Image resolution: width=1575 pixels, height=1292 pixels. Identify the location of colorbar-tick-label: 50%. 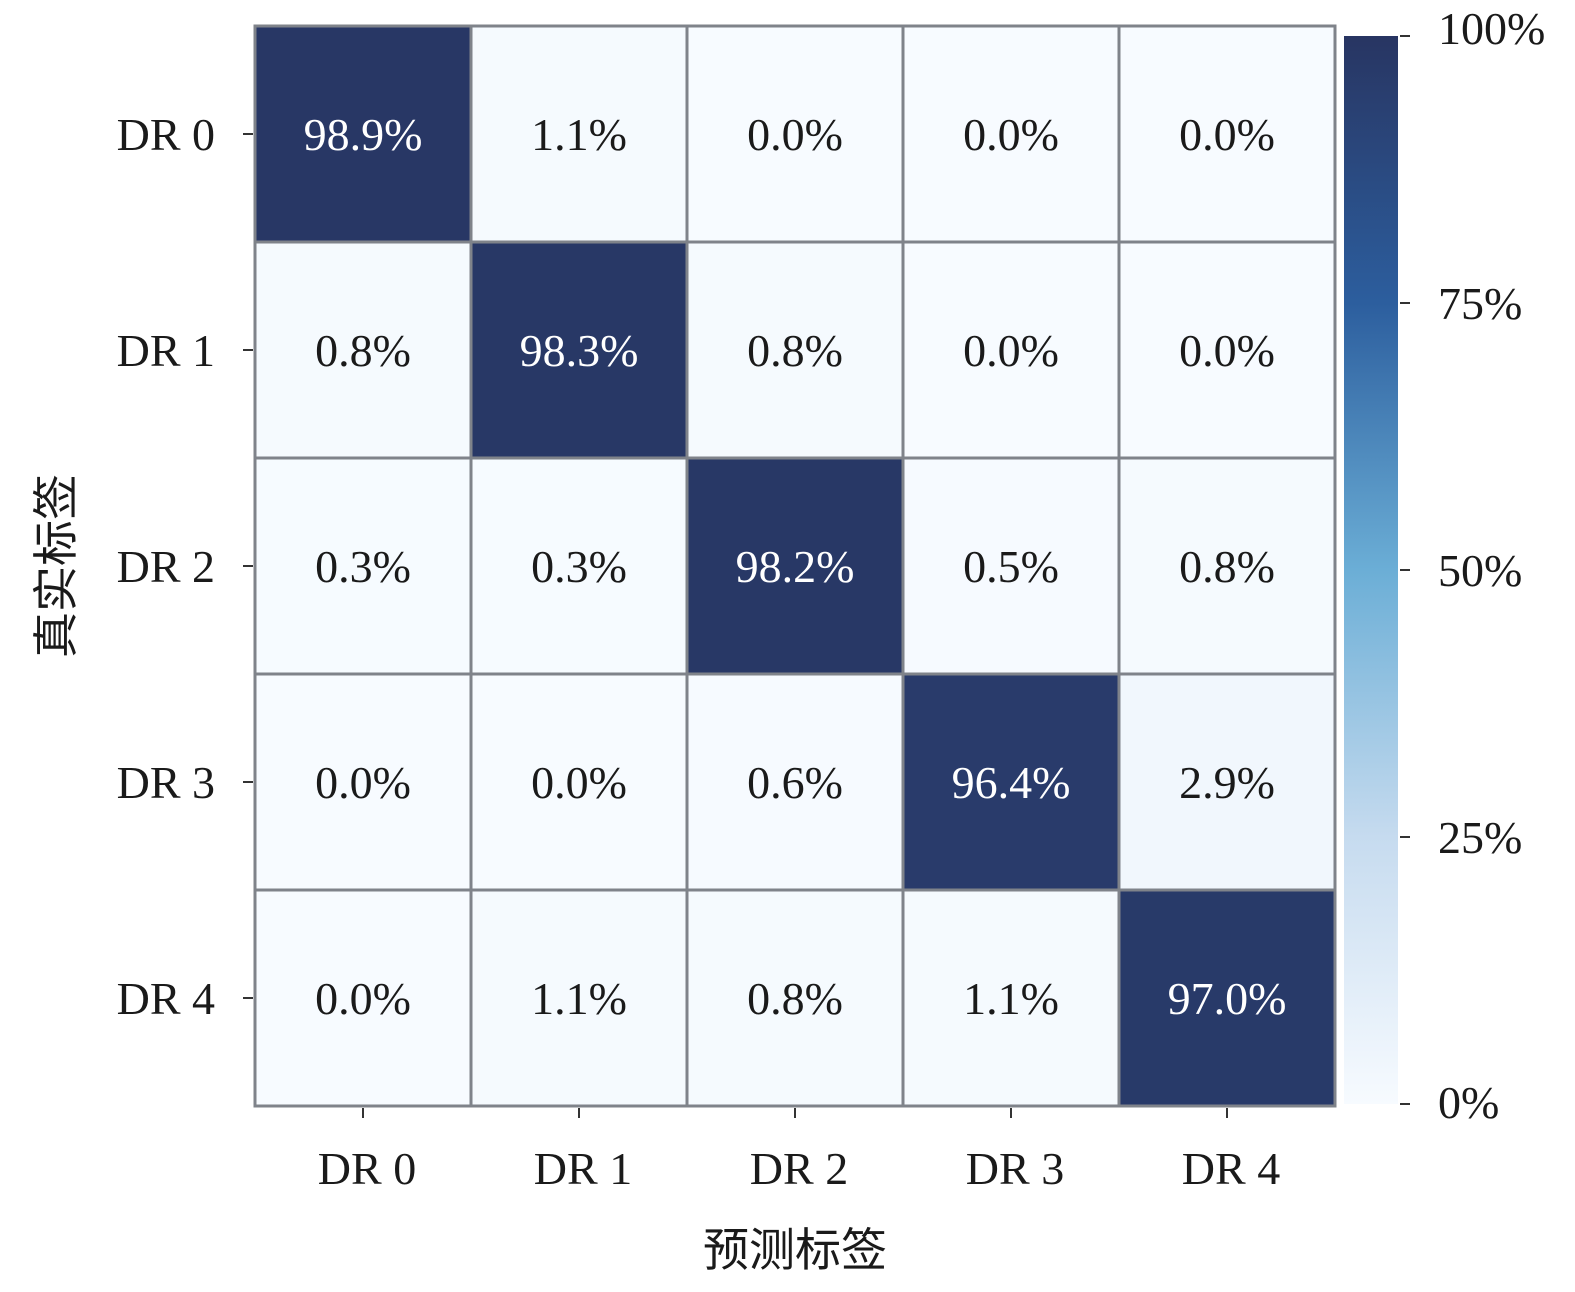
(1480, 570).